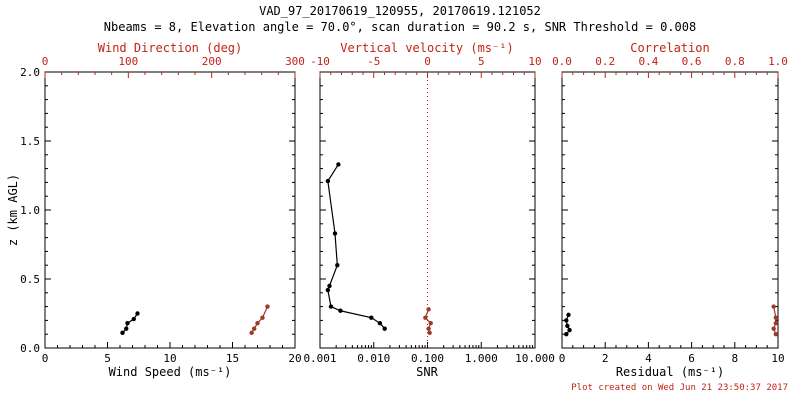 The height and width of the screenshot is (400, 800). Describe the element at coordinates (735, 61) in the screenshot. I see `x2-tick-label: 0.8` at that location.